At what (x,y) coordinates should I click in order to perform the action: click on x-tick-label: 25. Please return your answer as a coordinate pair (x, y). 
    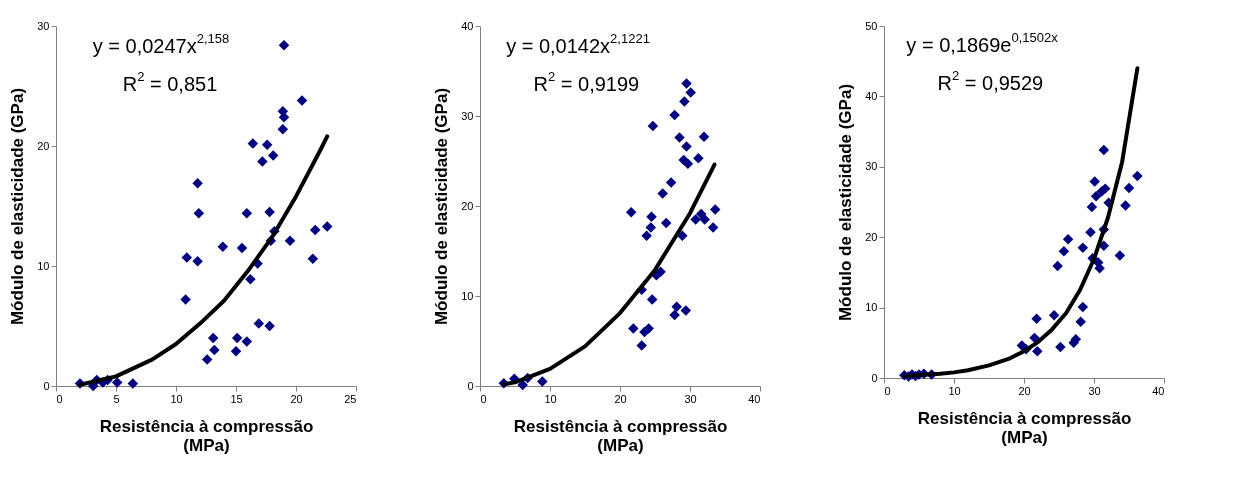
    Looking at the image, I should click on (350, 398).